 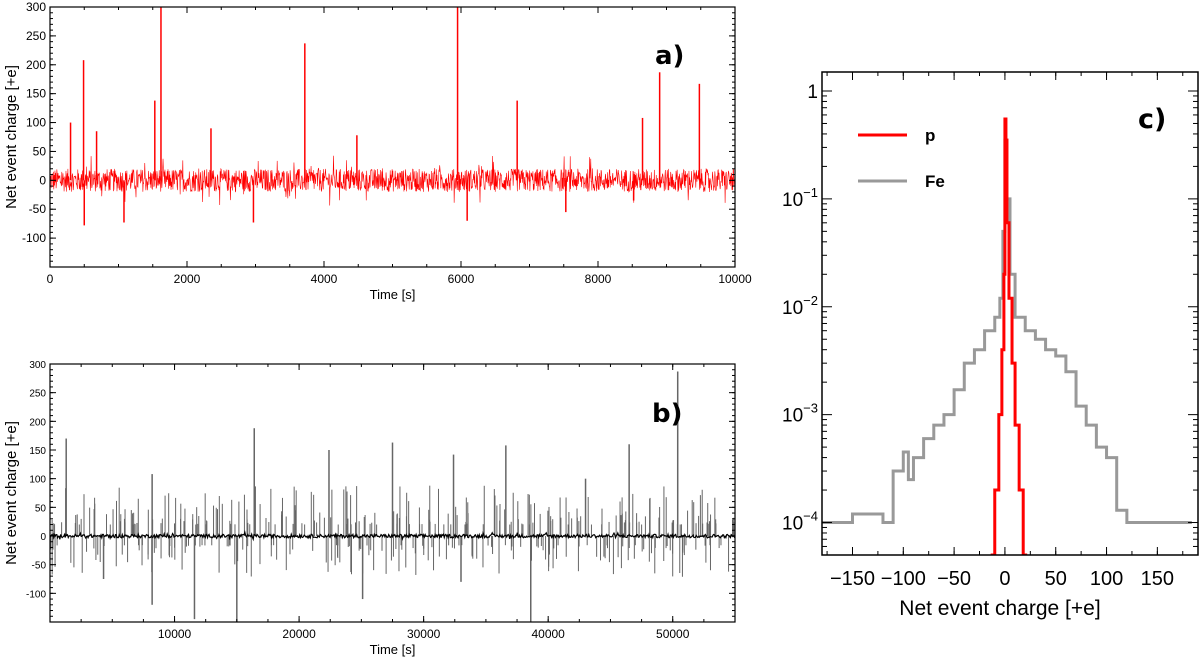 What do you see at coordinates (424, 634) in the screenshot?
I see `x-tick-label: 30000` at bounding box center [424, 634].